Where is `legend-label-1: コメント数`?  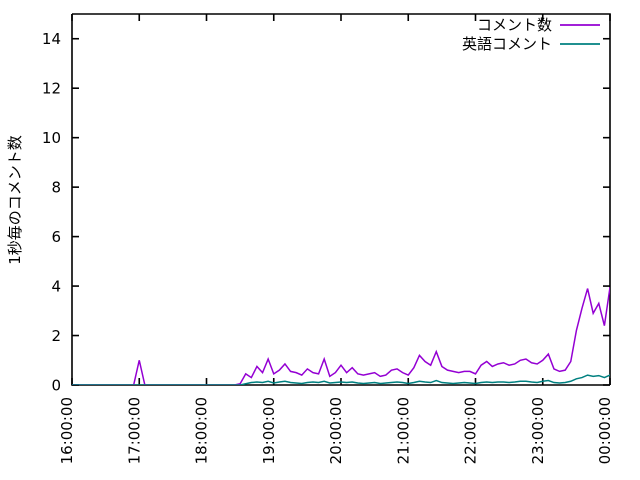
legend-label-1: コメント数 is located at coordinates (514, 25).